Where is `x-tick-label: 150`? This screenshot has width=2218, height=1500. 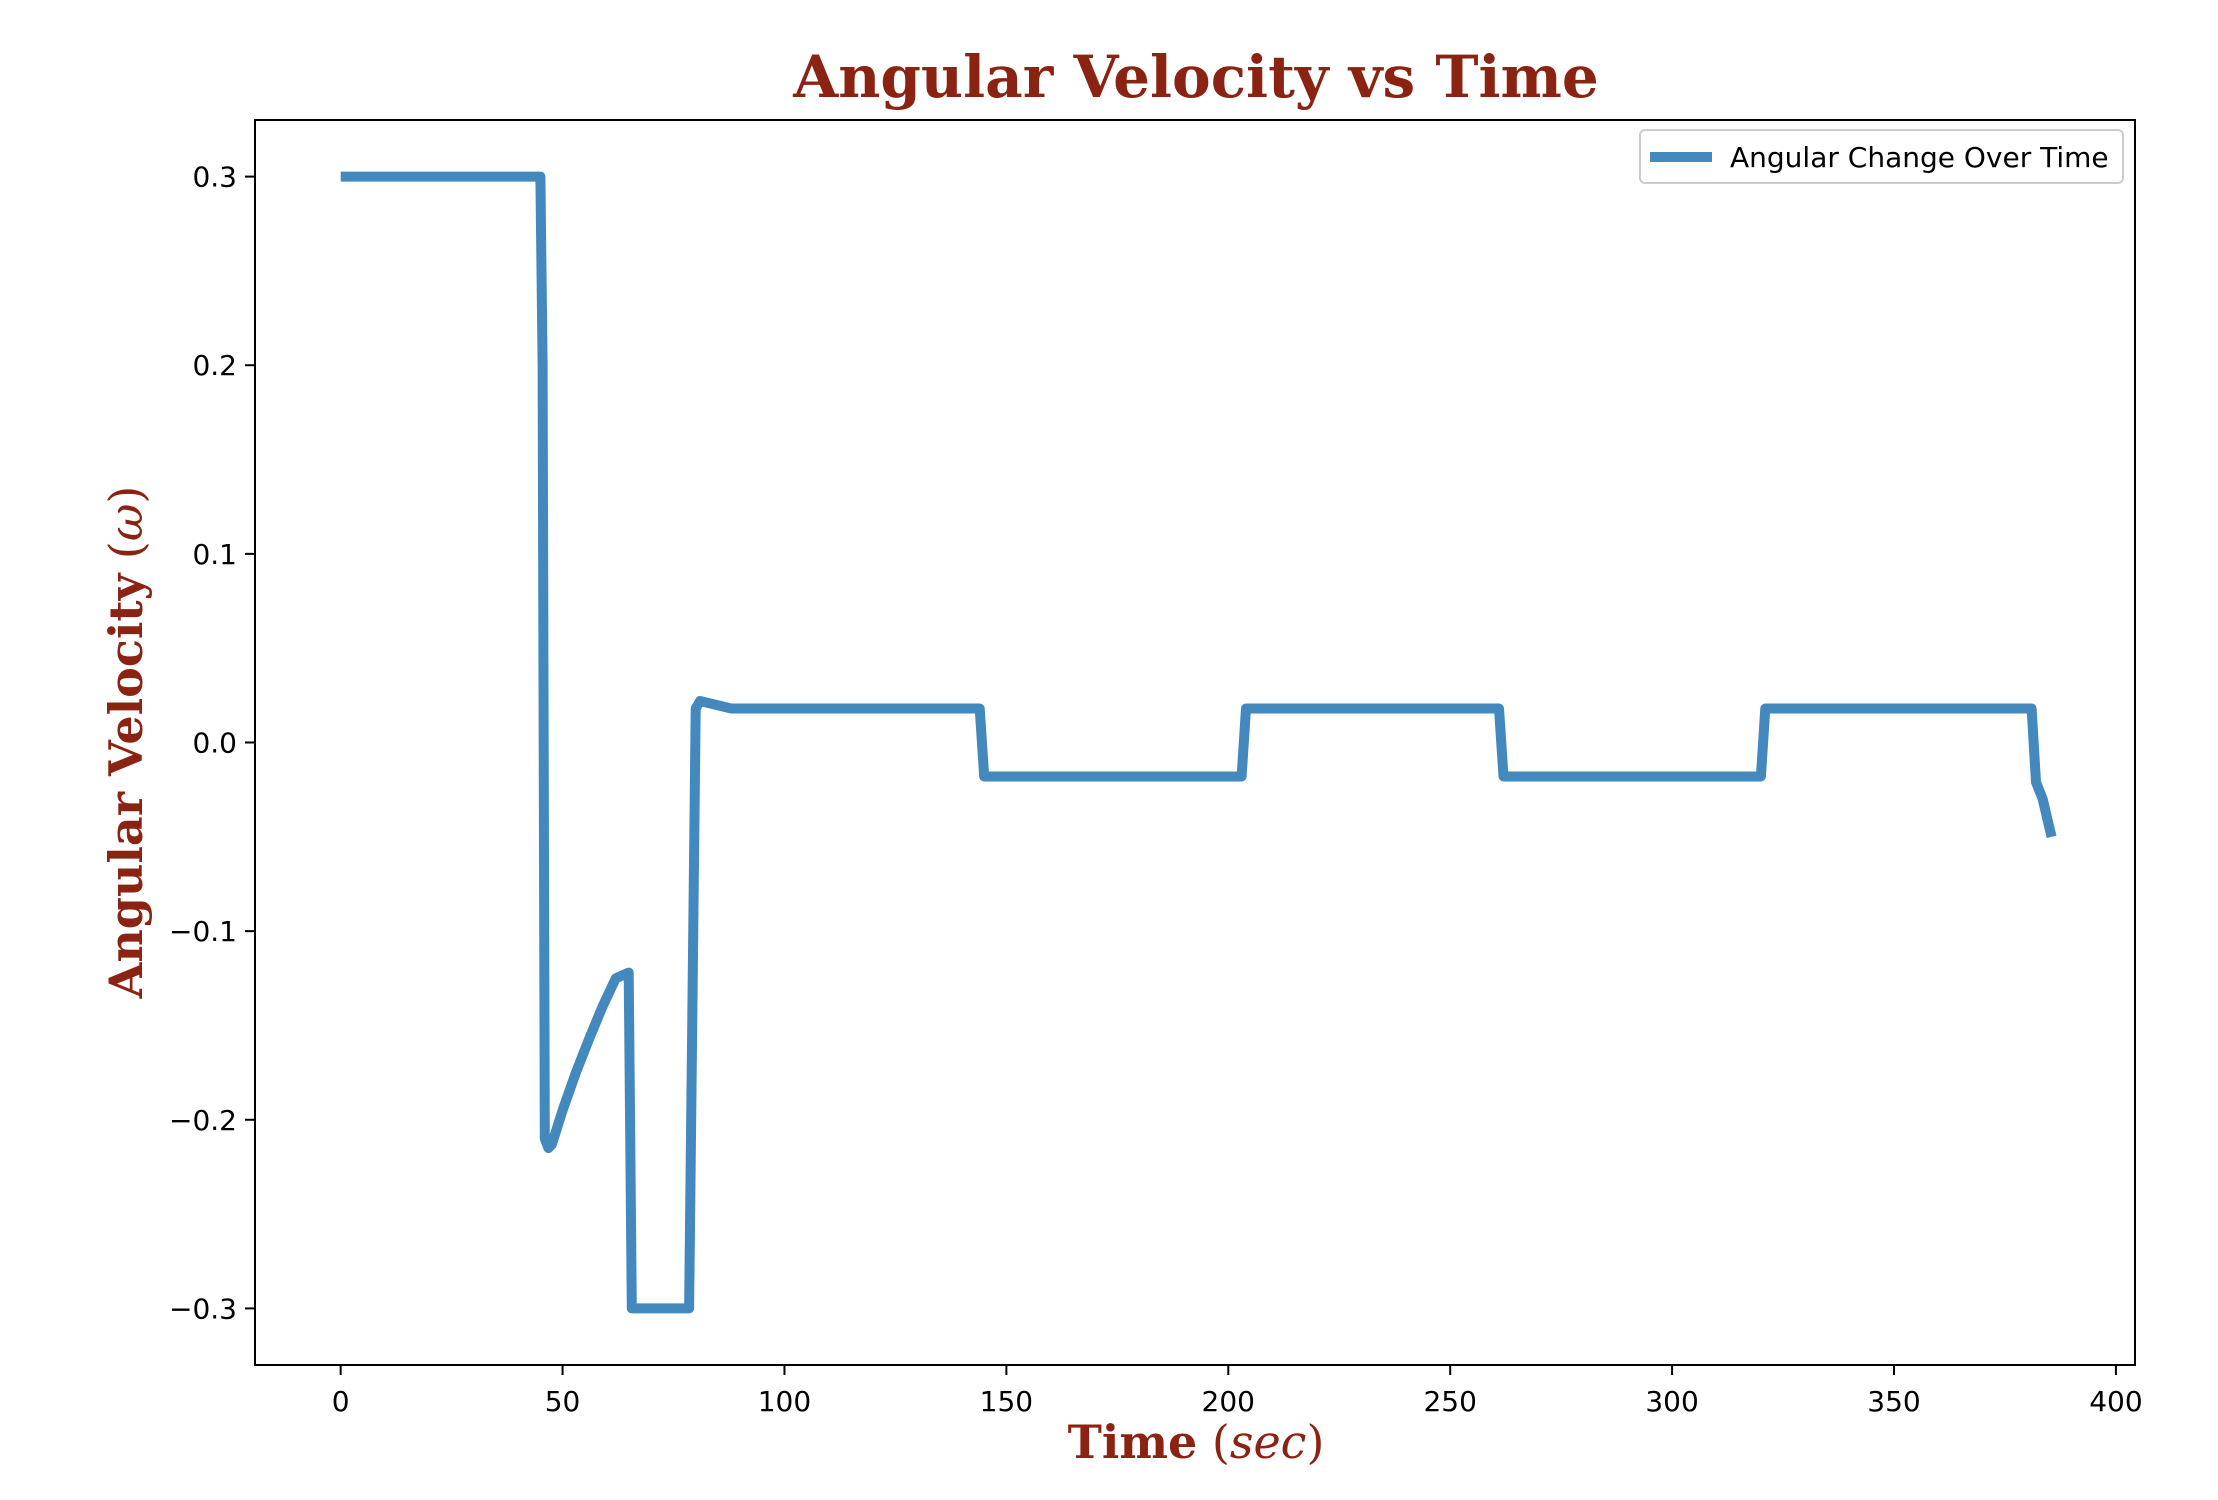
x-tick-label: 150 is located at coordinates (1006, 1401).